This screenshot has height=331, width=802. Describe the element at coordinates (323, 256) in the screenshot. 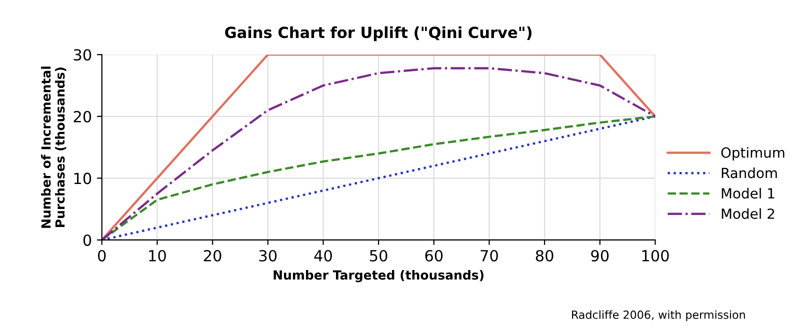

I see `x-tick-label: 40` at that location.